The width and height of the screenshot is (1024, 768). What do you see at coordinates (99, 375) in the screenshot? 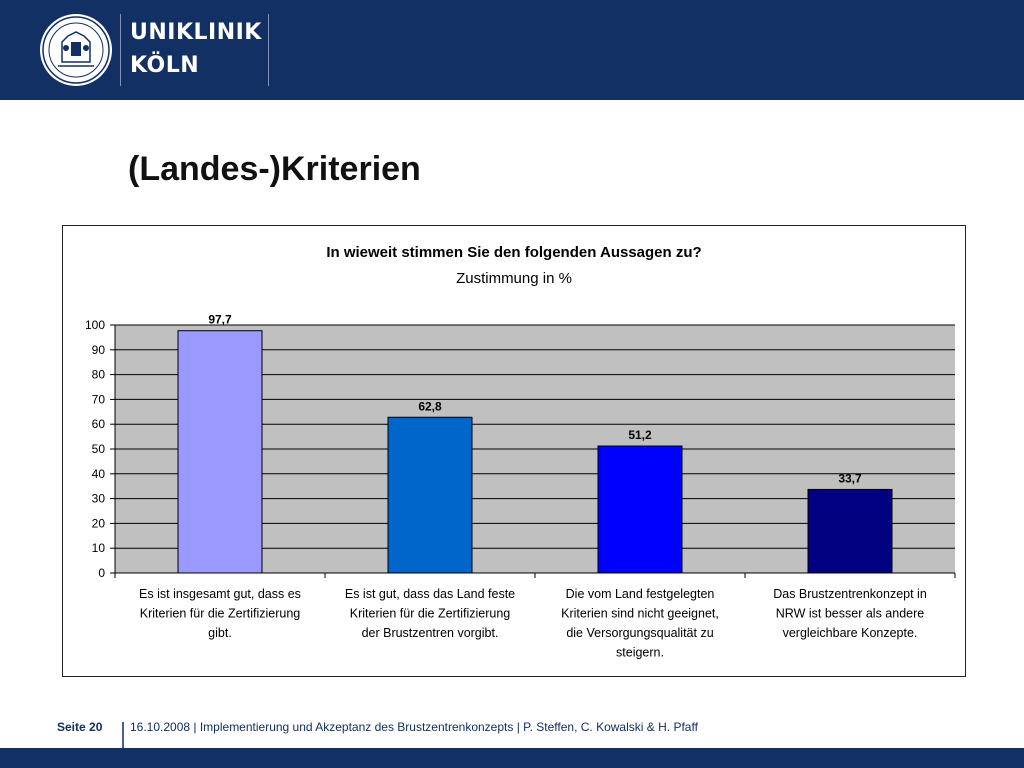
I see `y-tick-label: 80` at bounding box center [99, 375].